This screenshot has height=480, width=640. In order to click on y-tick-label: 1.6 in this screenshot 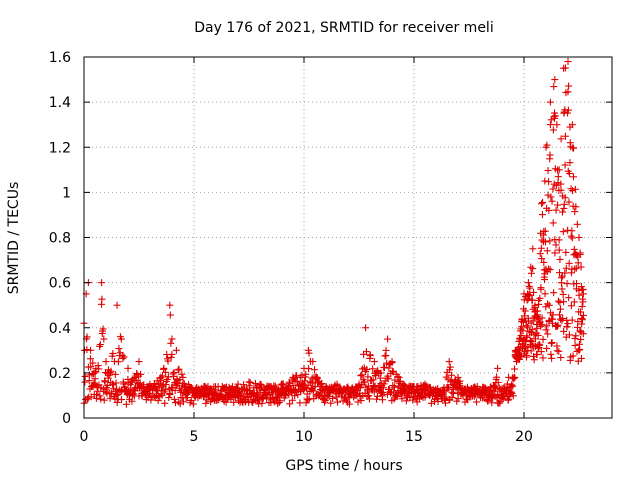, I will do `click(60, 58)`.